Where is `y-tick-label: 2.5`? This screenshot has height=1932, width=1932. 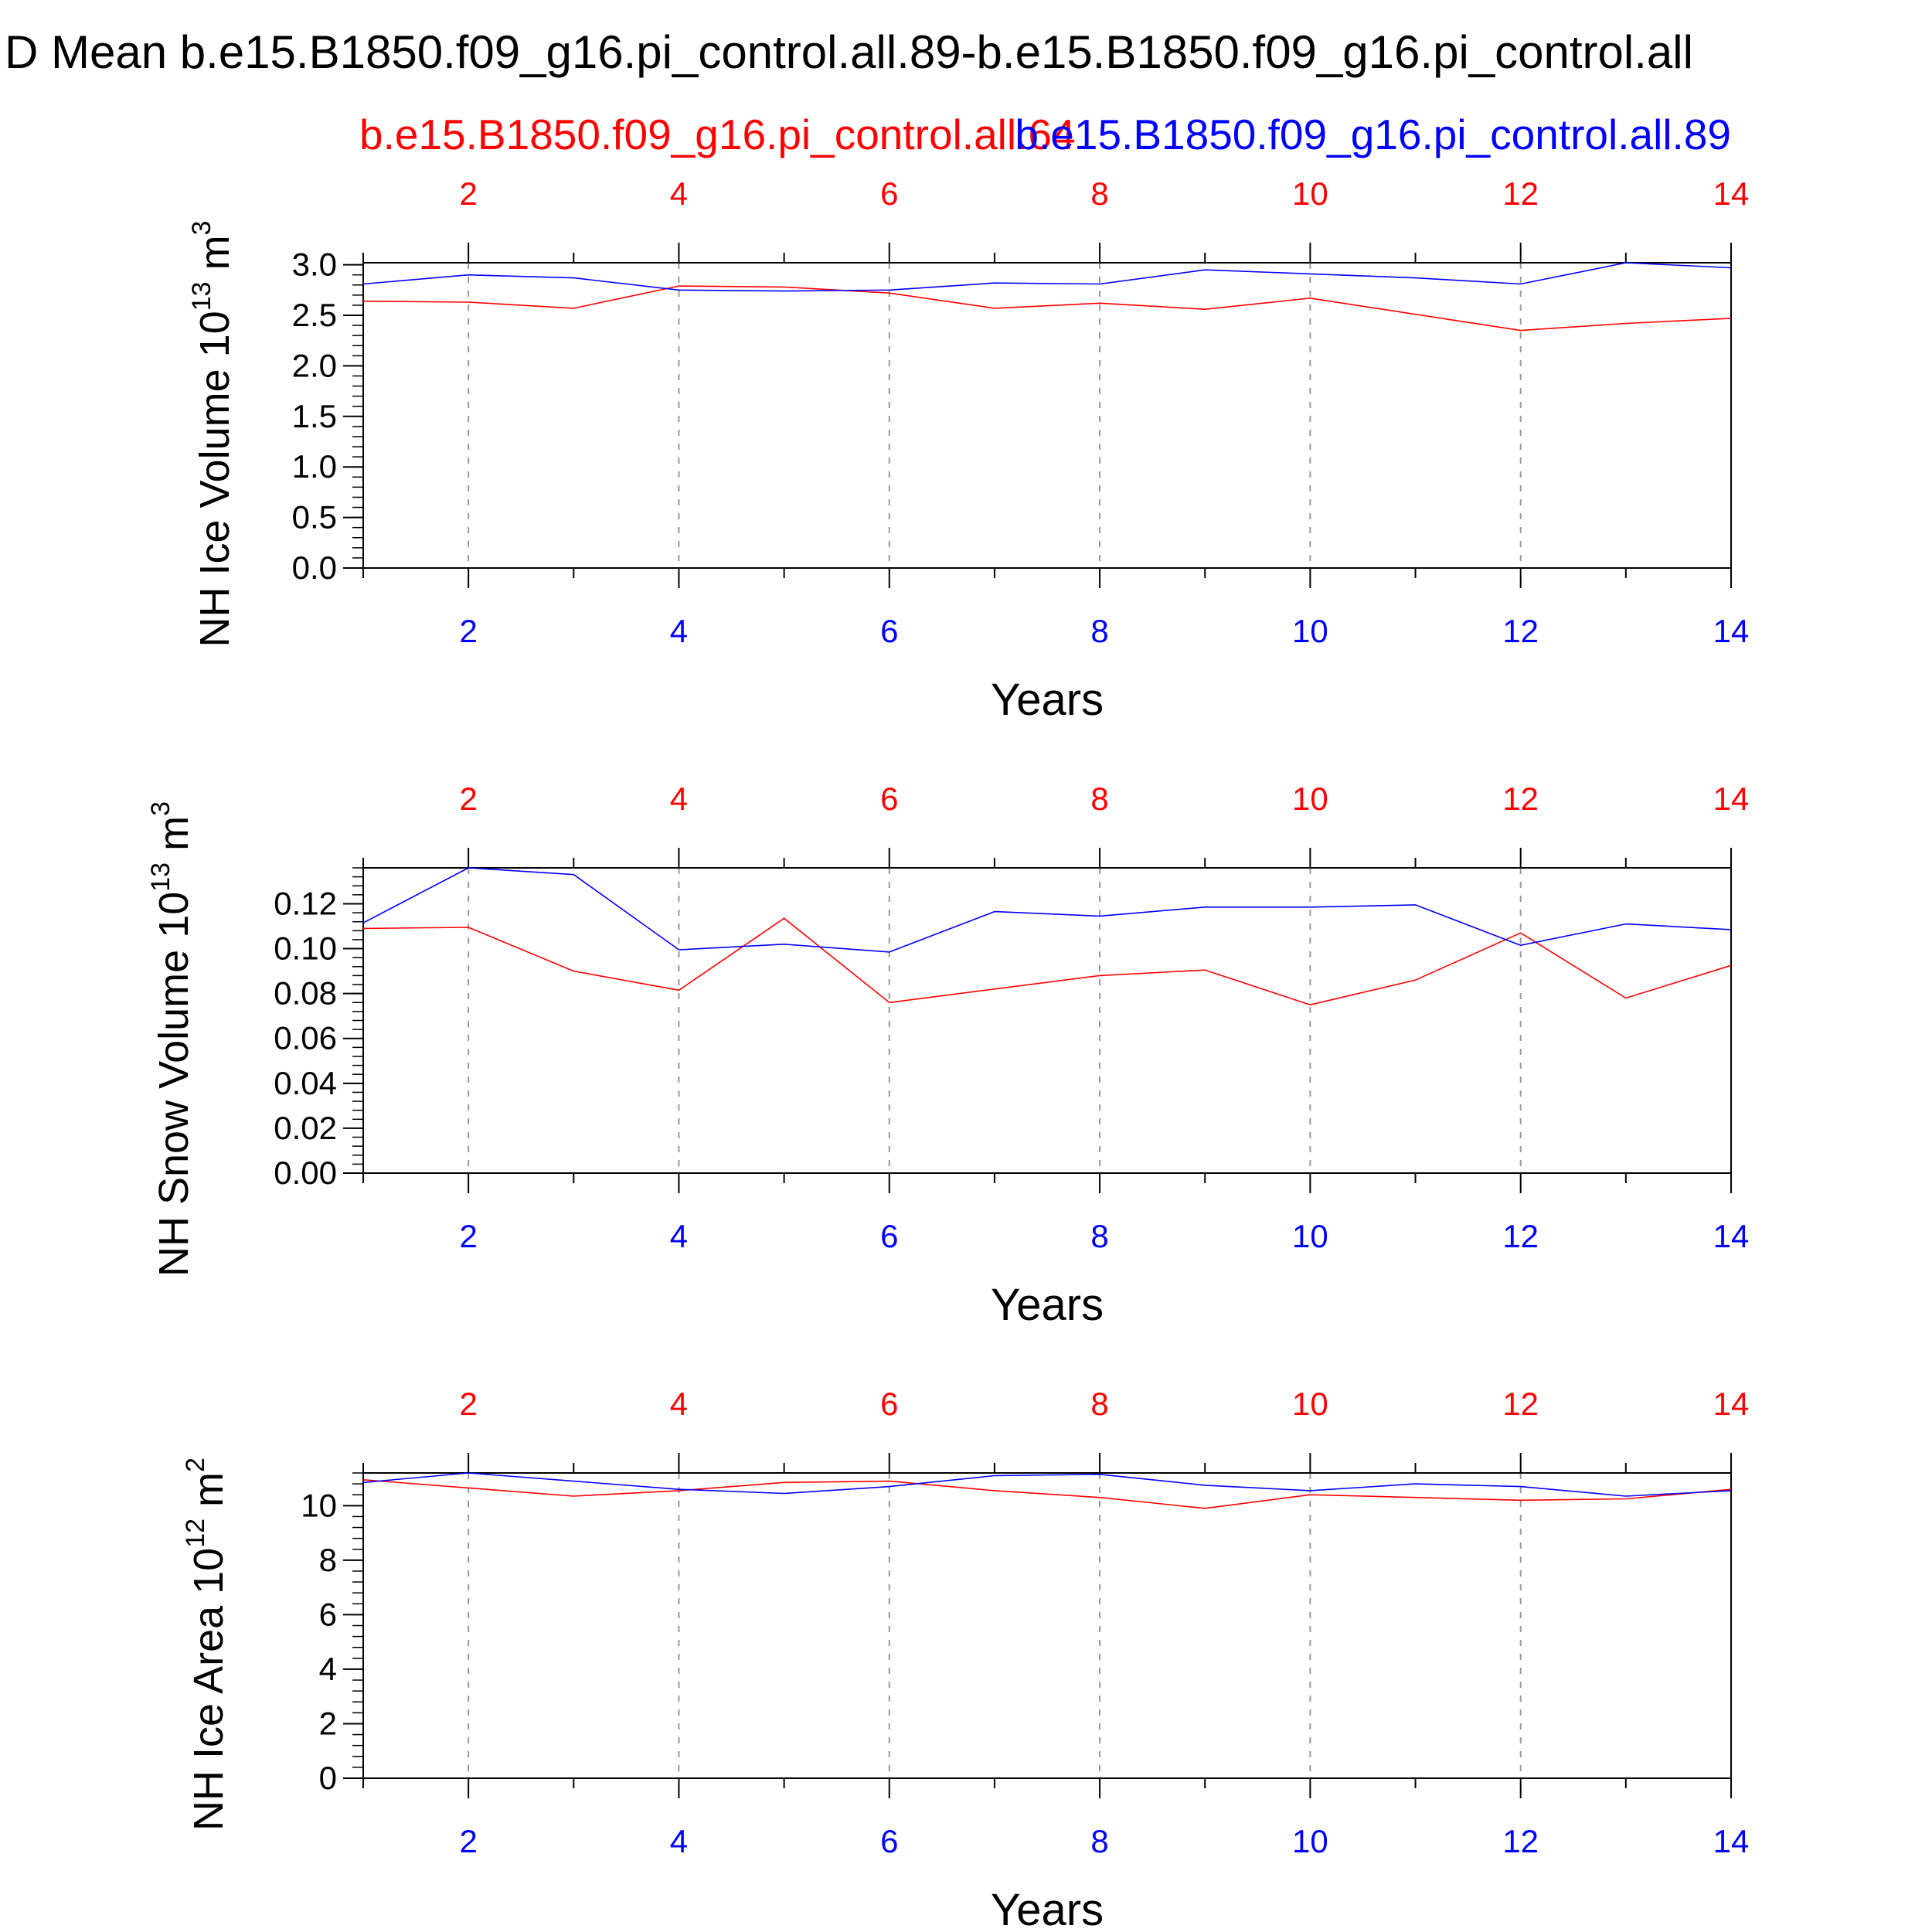 y-tick-label: 2.5 is located at coordinates (314, 315).